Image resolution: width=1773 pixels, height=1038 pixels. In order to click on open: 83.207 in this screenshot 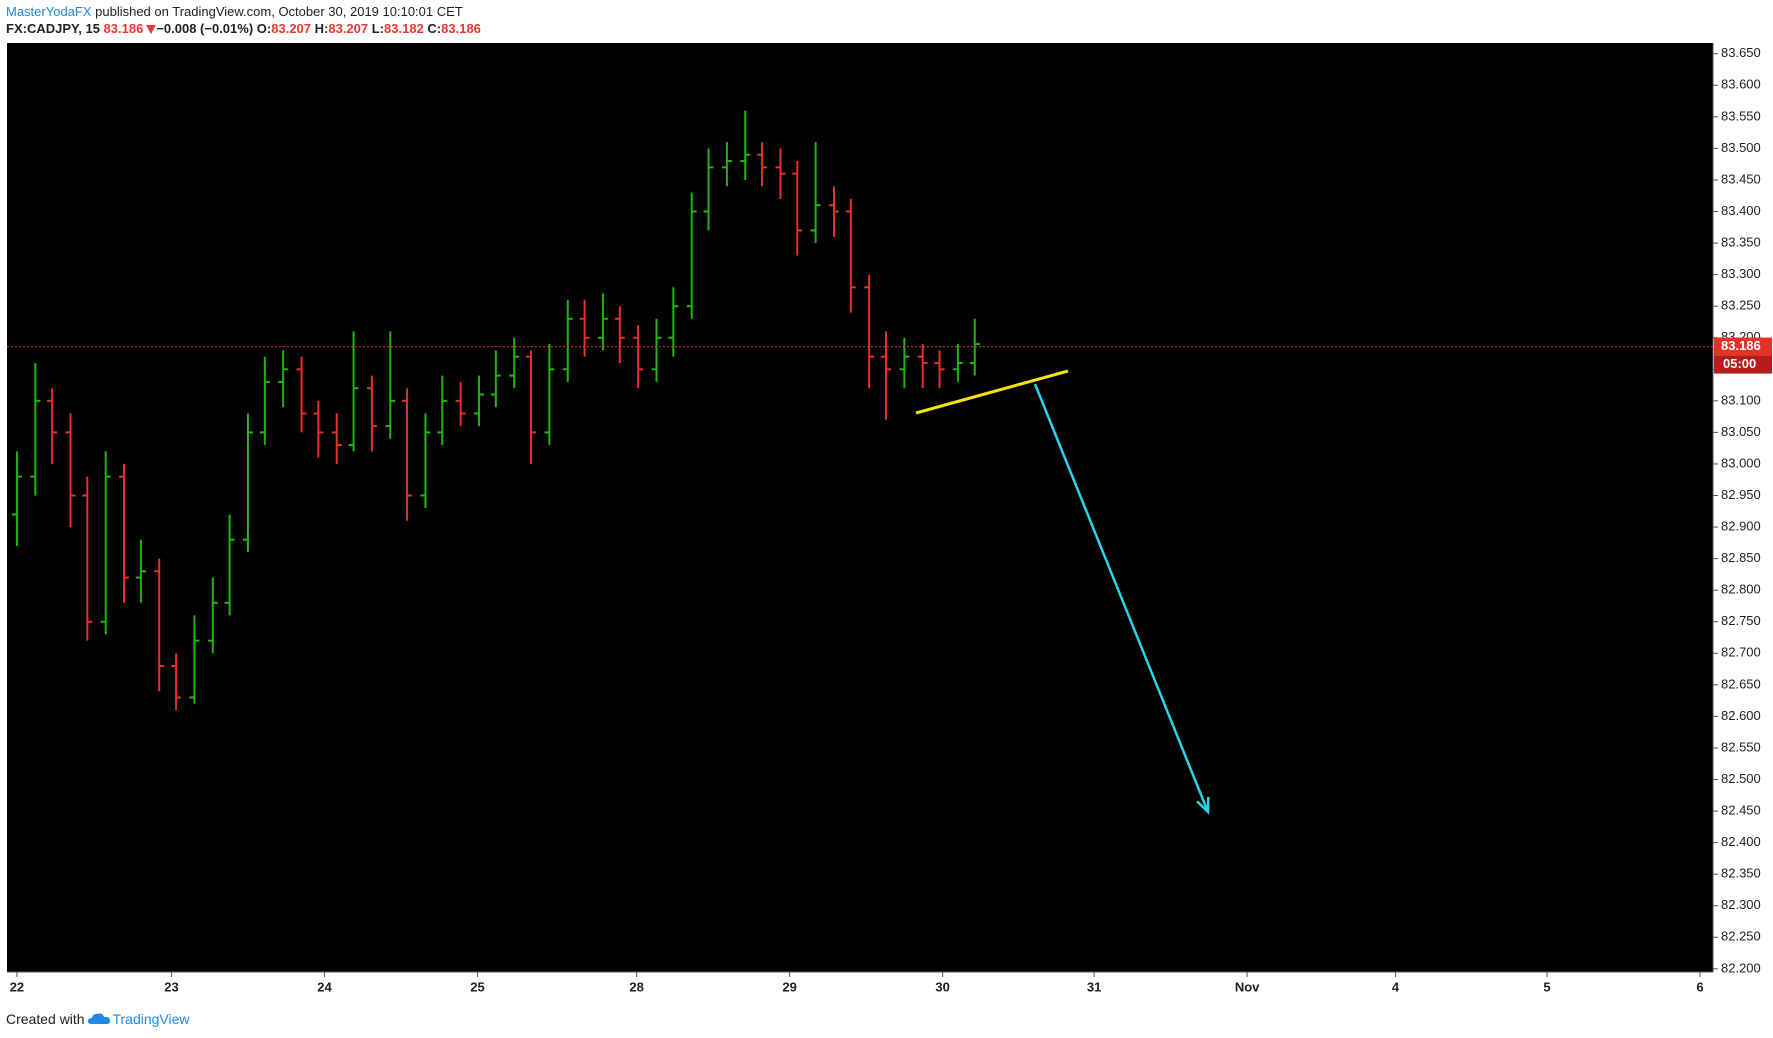, I will do `click(291, 28)`.